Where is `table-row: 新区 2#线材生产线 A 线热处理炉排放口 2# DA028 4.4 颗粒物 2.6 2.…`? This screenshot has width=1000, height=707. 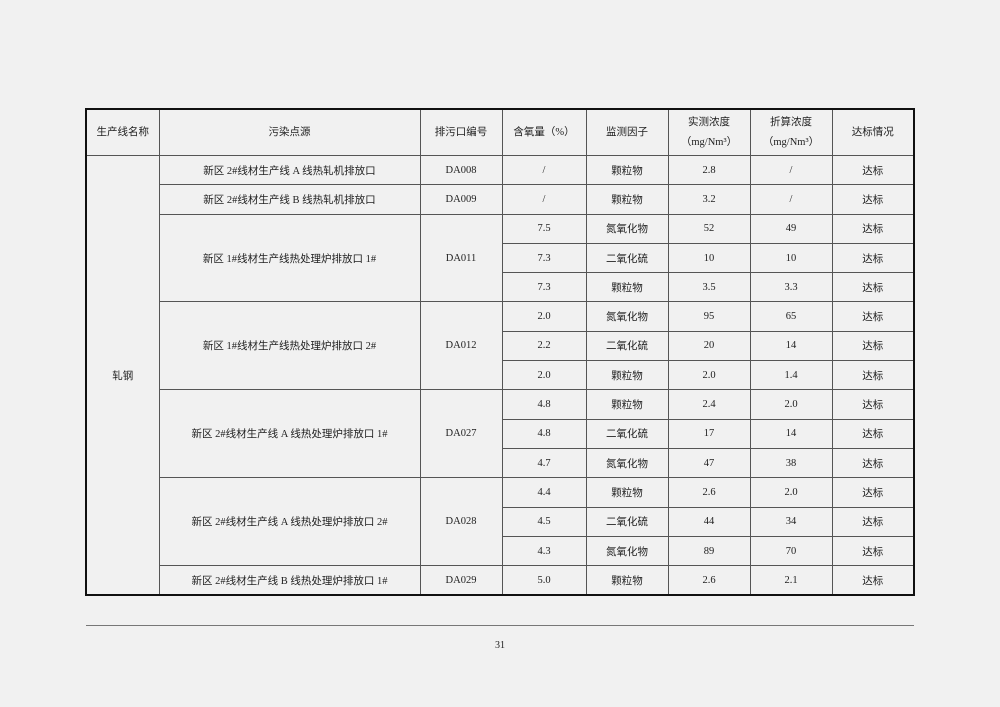 table-row: 新区 2#线材生产线 A 线热处理炉排放口 2# DA028 4.4 颗粒物 2.6 2.… is located at coordinates (500, 522).